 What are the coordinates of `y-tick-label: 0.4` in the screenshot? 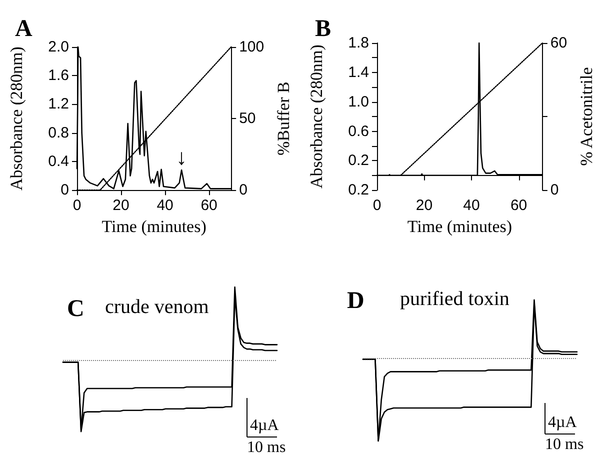 It's located at (58, 161).